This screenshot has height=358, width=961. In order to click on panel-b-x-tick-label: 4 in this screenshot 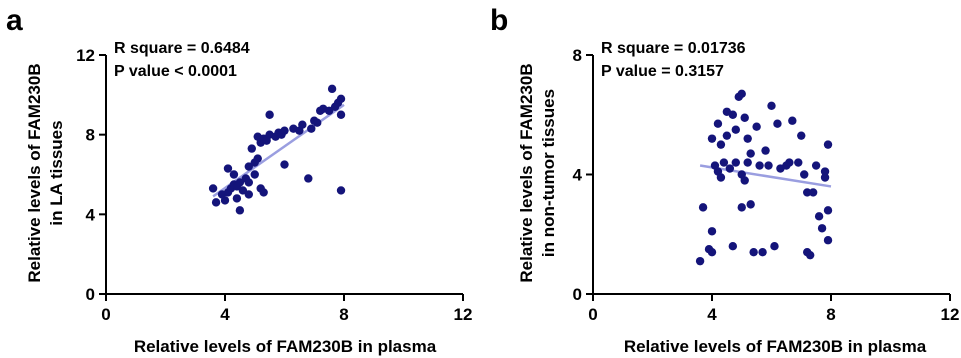, I will do `click(712, 314)`.